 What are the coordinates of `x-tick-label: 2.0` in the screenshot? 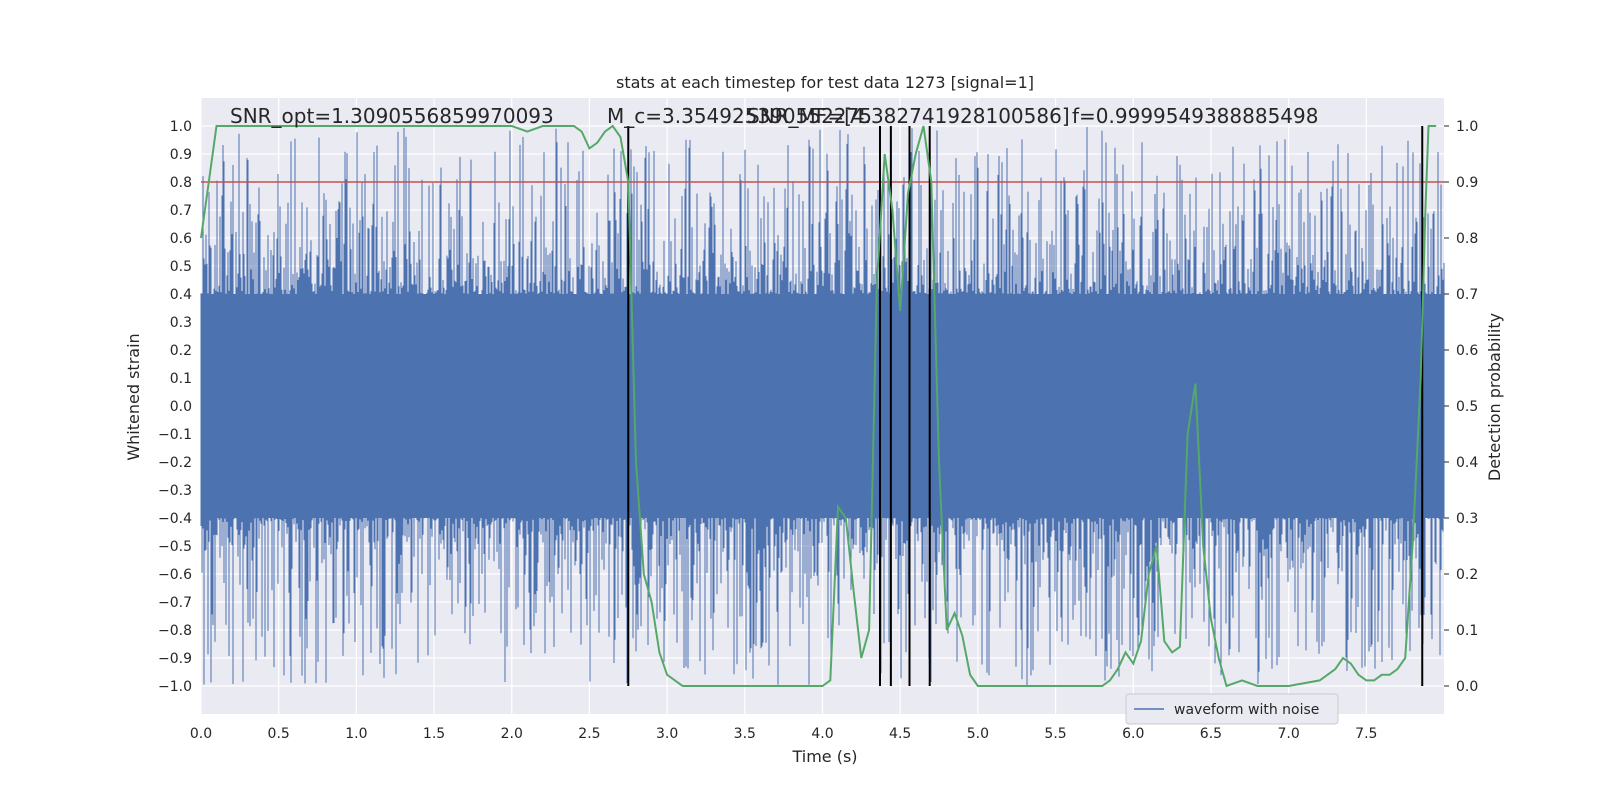 It's located at (512, 734).